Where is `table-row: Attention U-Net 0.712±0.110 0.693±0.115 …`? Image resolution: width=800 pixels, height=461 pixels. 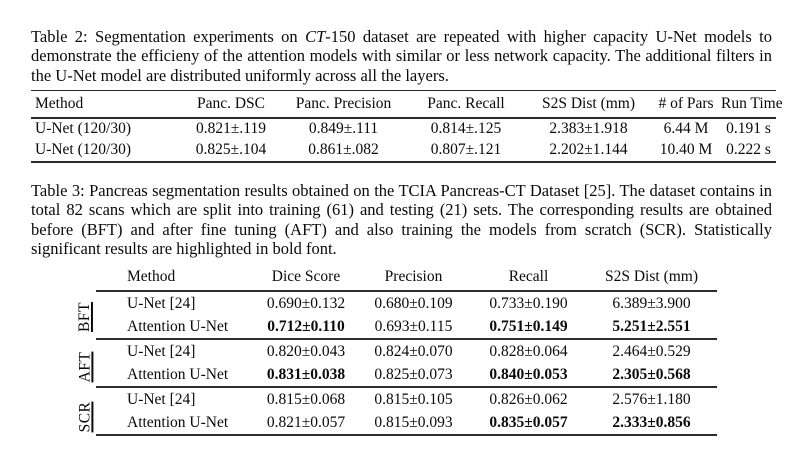
table-row: Attention U-Net 0.712±0.110 0.693±0.115 … is located at coordinates (406, 327).